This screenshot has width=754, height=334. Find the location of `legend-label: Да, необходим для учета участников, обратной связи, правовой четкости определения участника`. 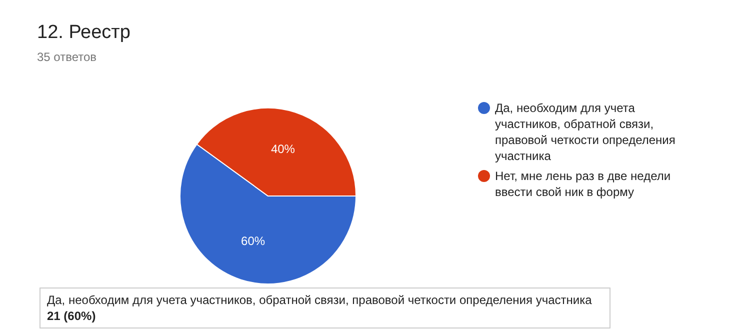

legend-label: Да, необходим для учета участников, обратной связи, правовой четкости определения участника is located at coordinates (585, 132).